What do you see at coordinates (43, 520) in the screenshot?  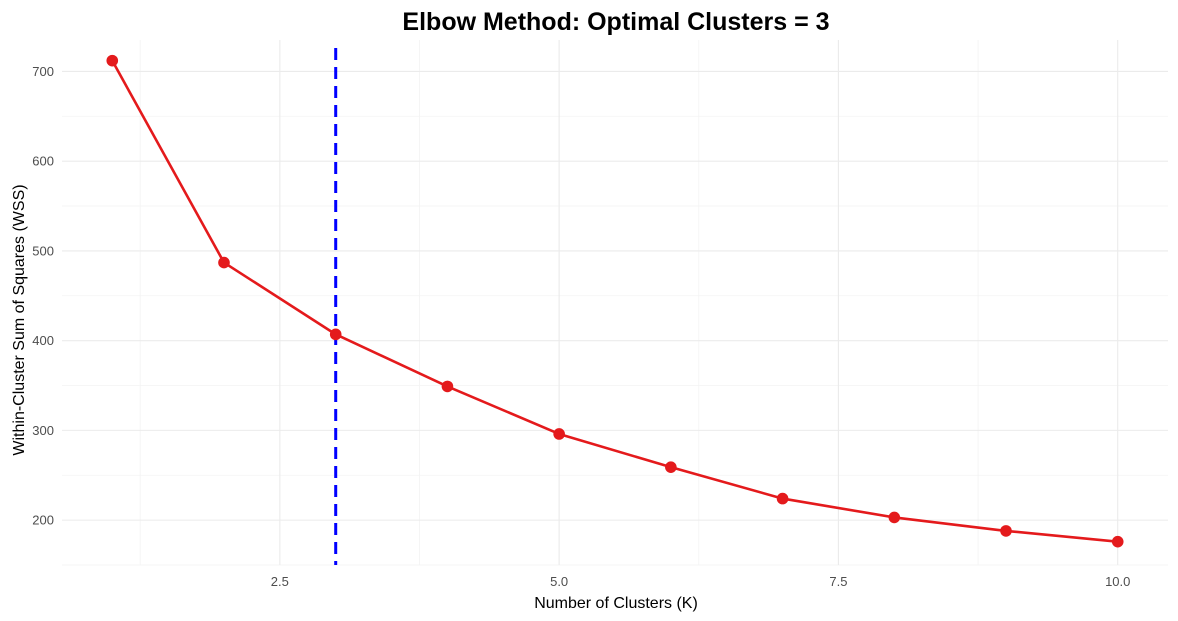 I see `y-tick-label: 200` at bounding box center [43, 520].